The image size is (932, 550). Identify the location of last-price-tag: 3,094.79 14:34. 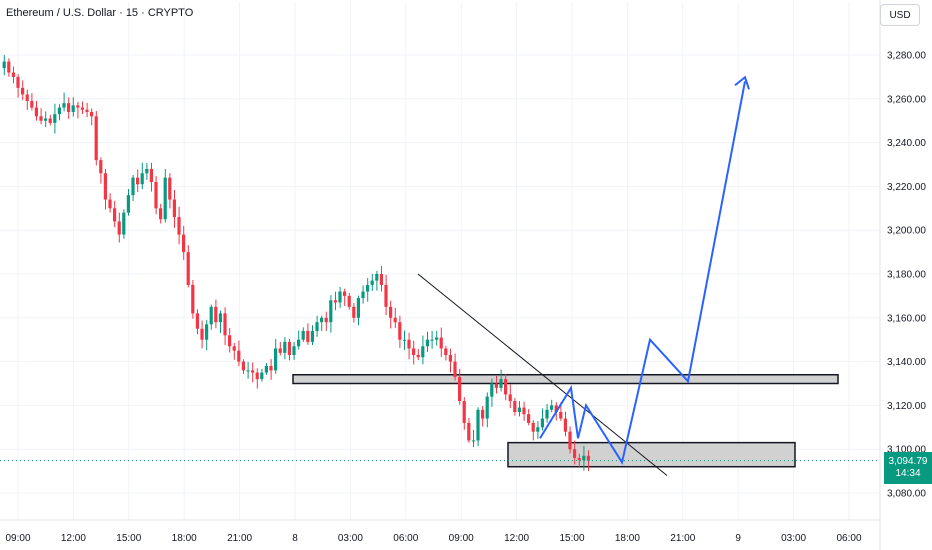
(908, 468).